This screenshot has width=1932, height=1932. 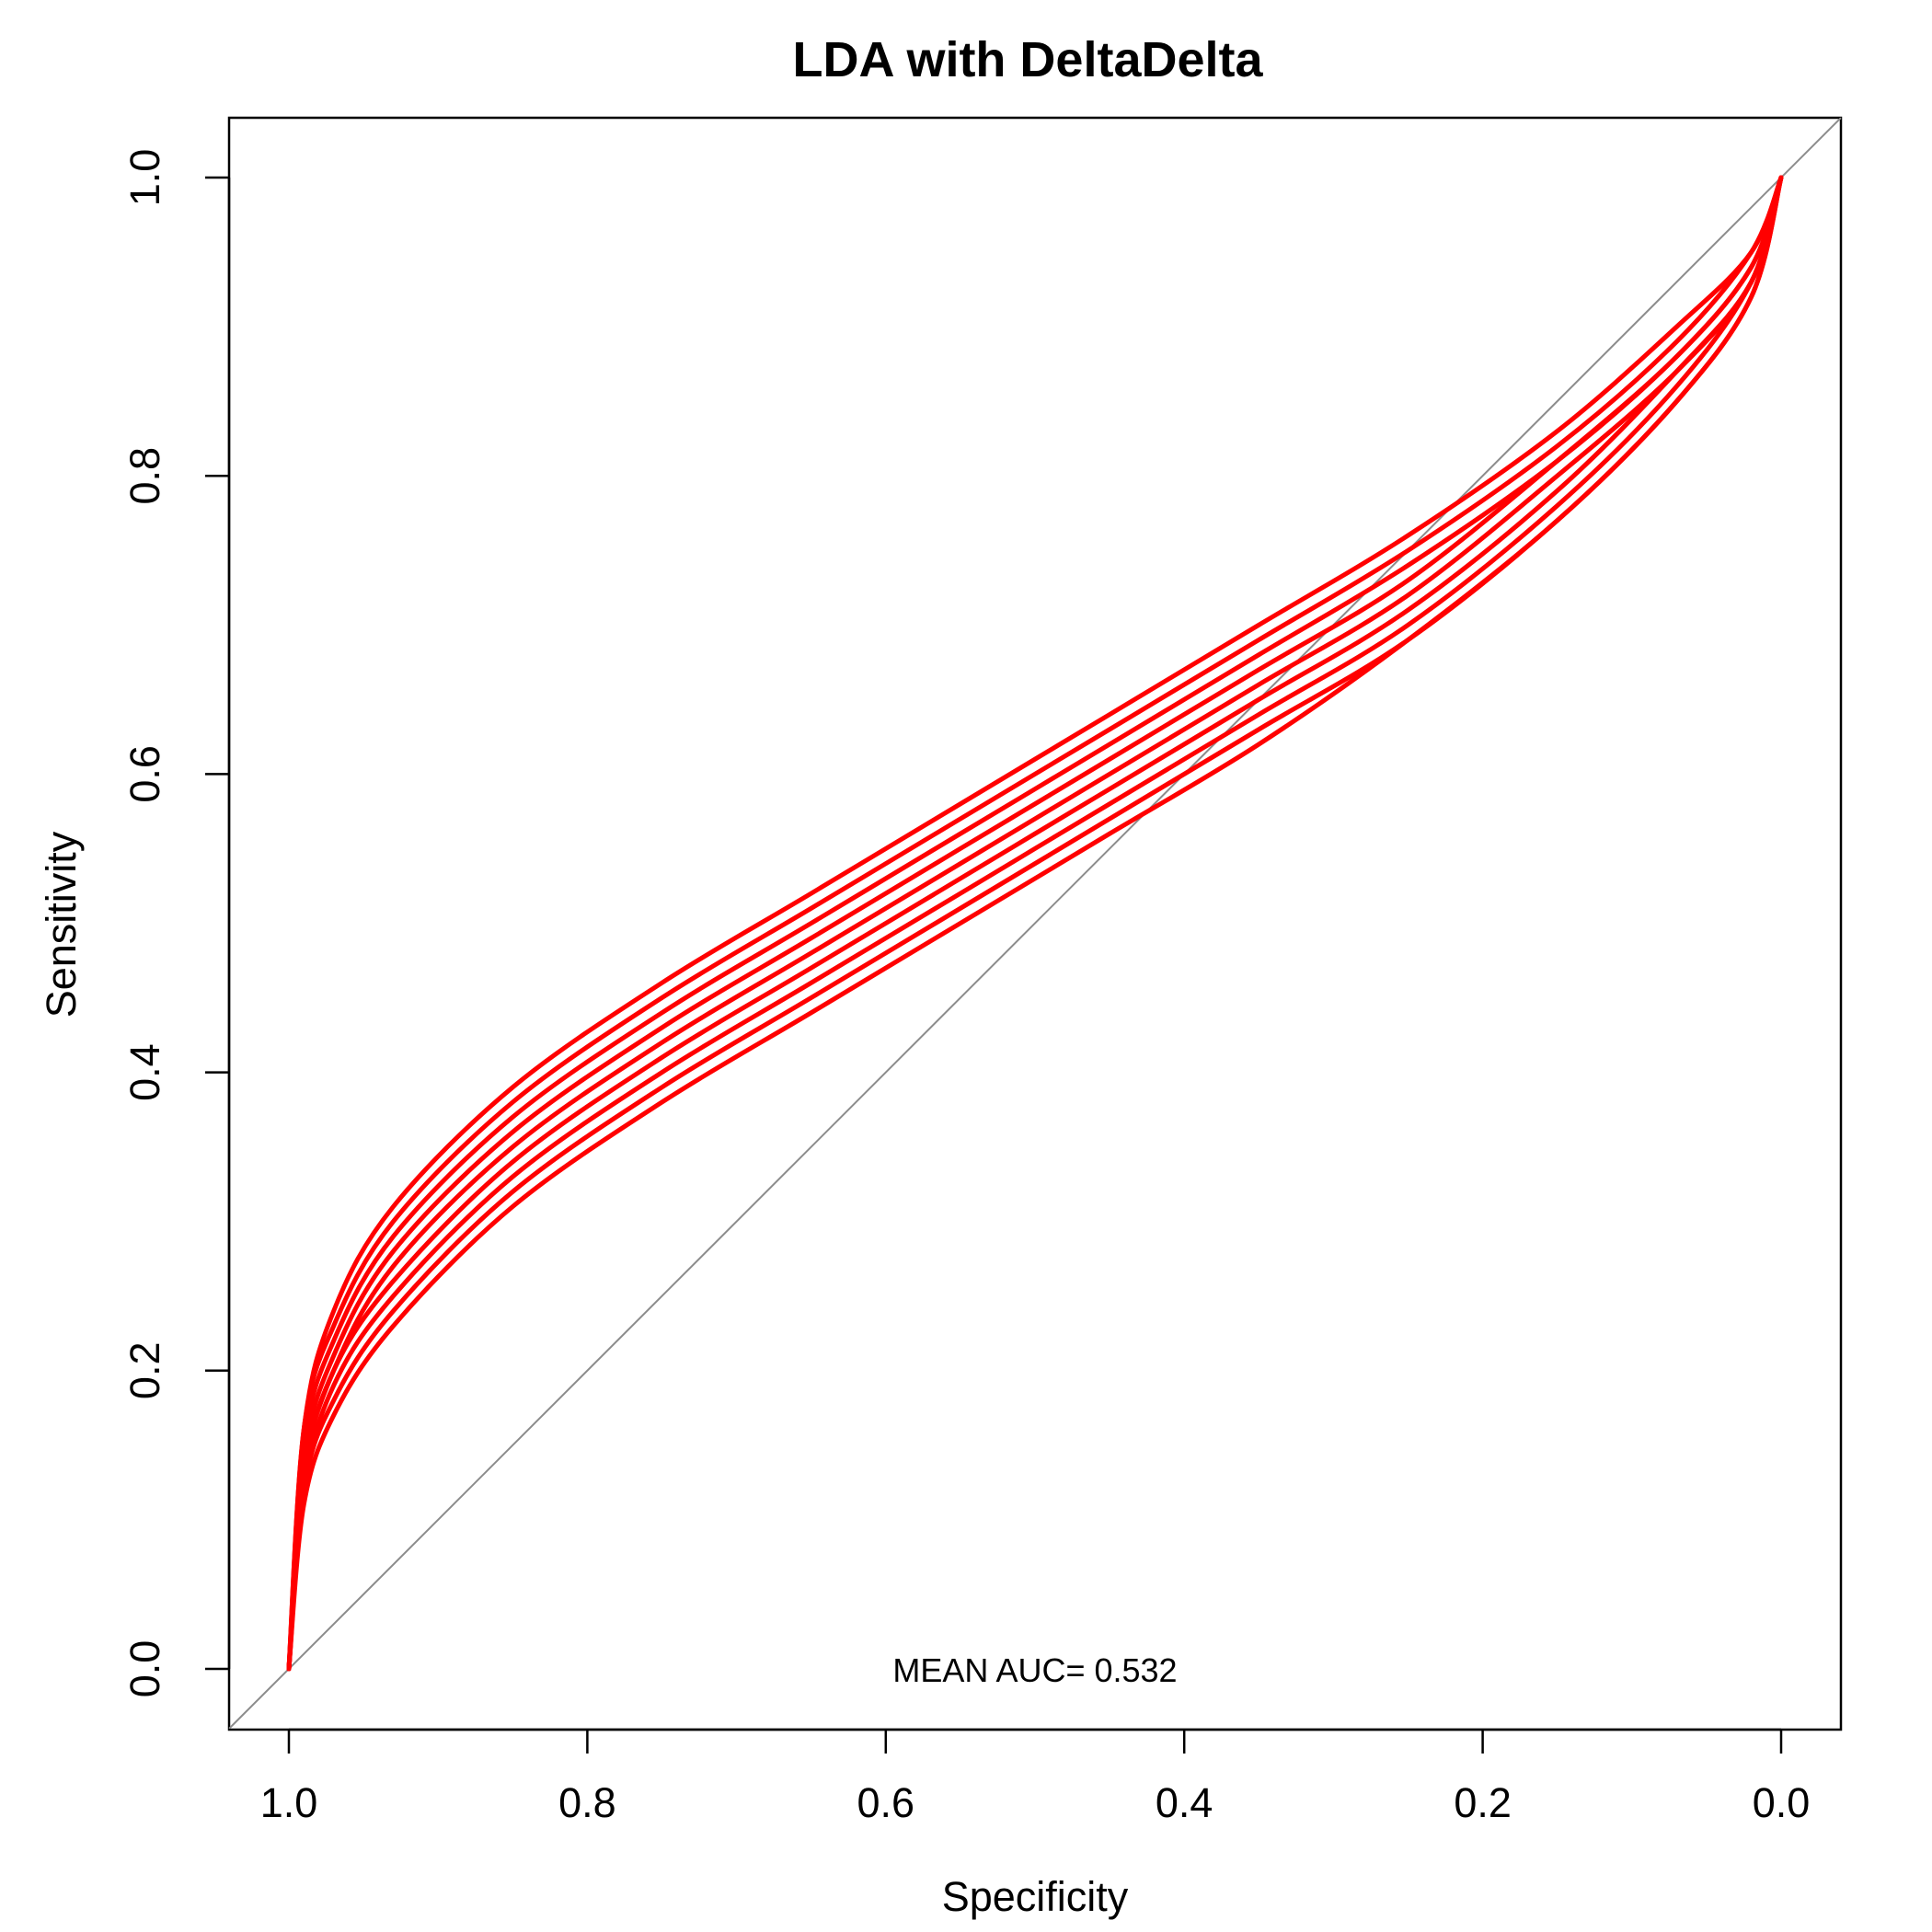 What do you see at coordinates (1782, 1802) in the screenshot?
I see `x-tick-label: 0.0` at bounding box center [1782, 1802].